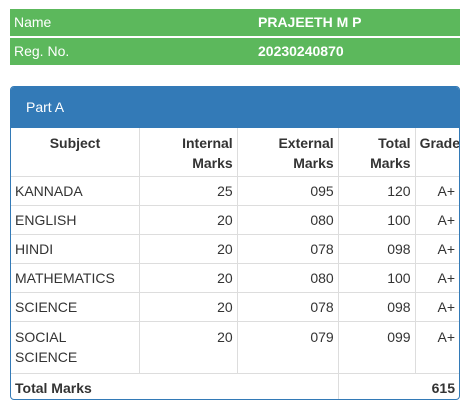 Image resolution: width=464 pixels, height=407 pixels. I want to click on subject-cell: ENGLISH, so click(75, 220).